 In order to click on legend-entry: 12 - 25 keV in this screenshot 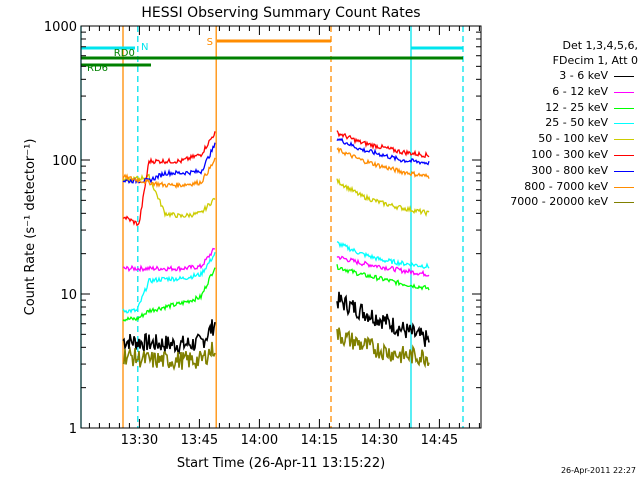, I will do `click(558, 108)`.